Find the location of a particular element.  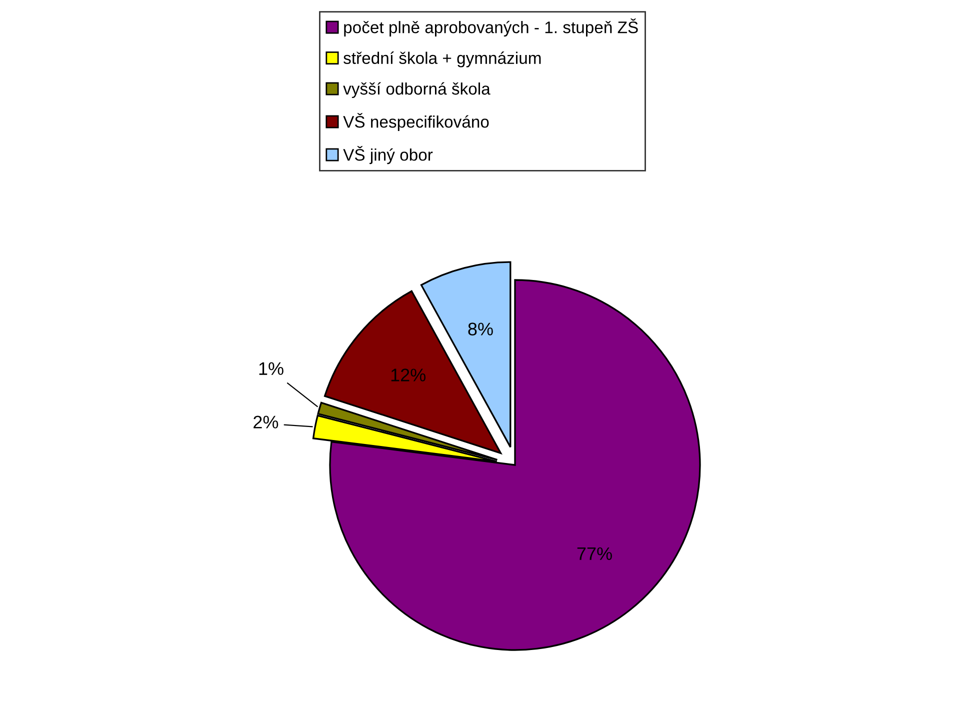

legend-label: VŠ nespecifikováno is located at coordinates (416, 122).